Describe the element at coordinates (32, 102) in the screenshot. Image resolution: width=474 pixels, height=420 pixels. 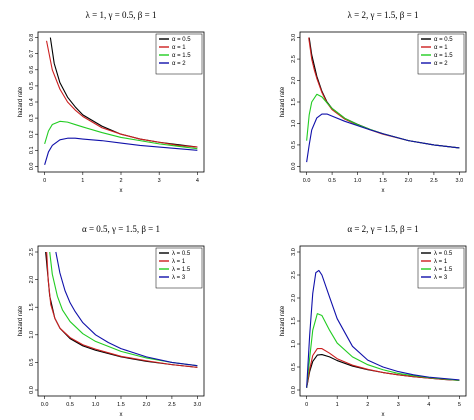
I see `y-tick-label: 0.4` at that location.